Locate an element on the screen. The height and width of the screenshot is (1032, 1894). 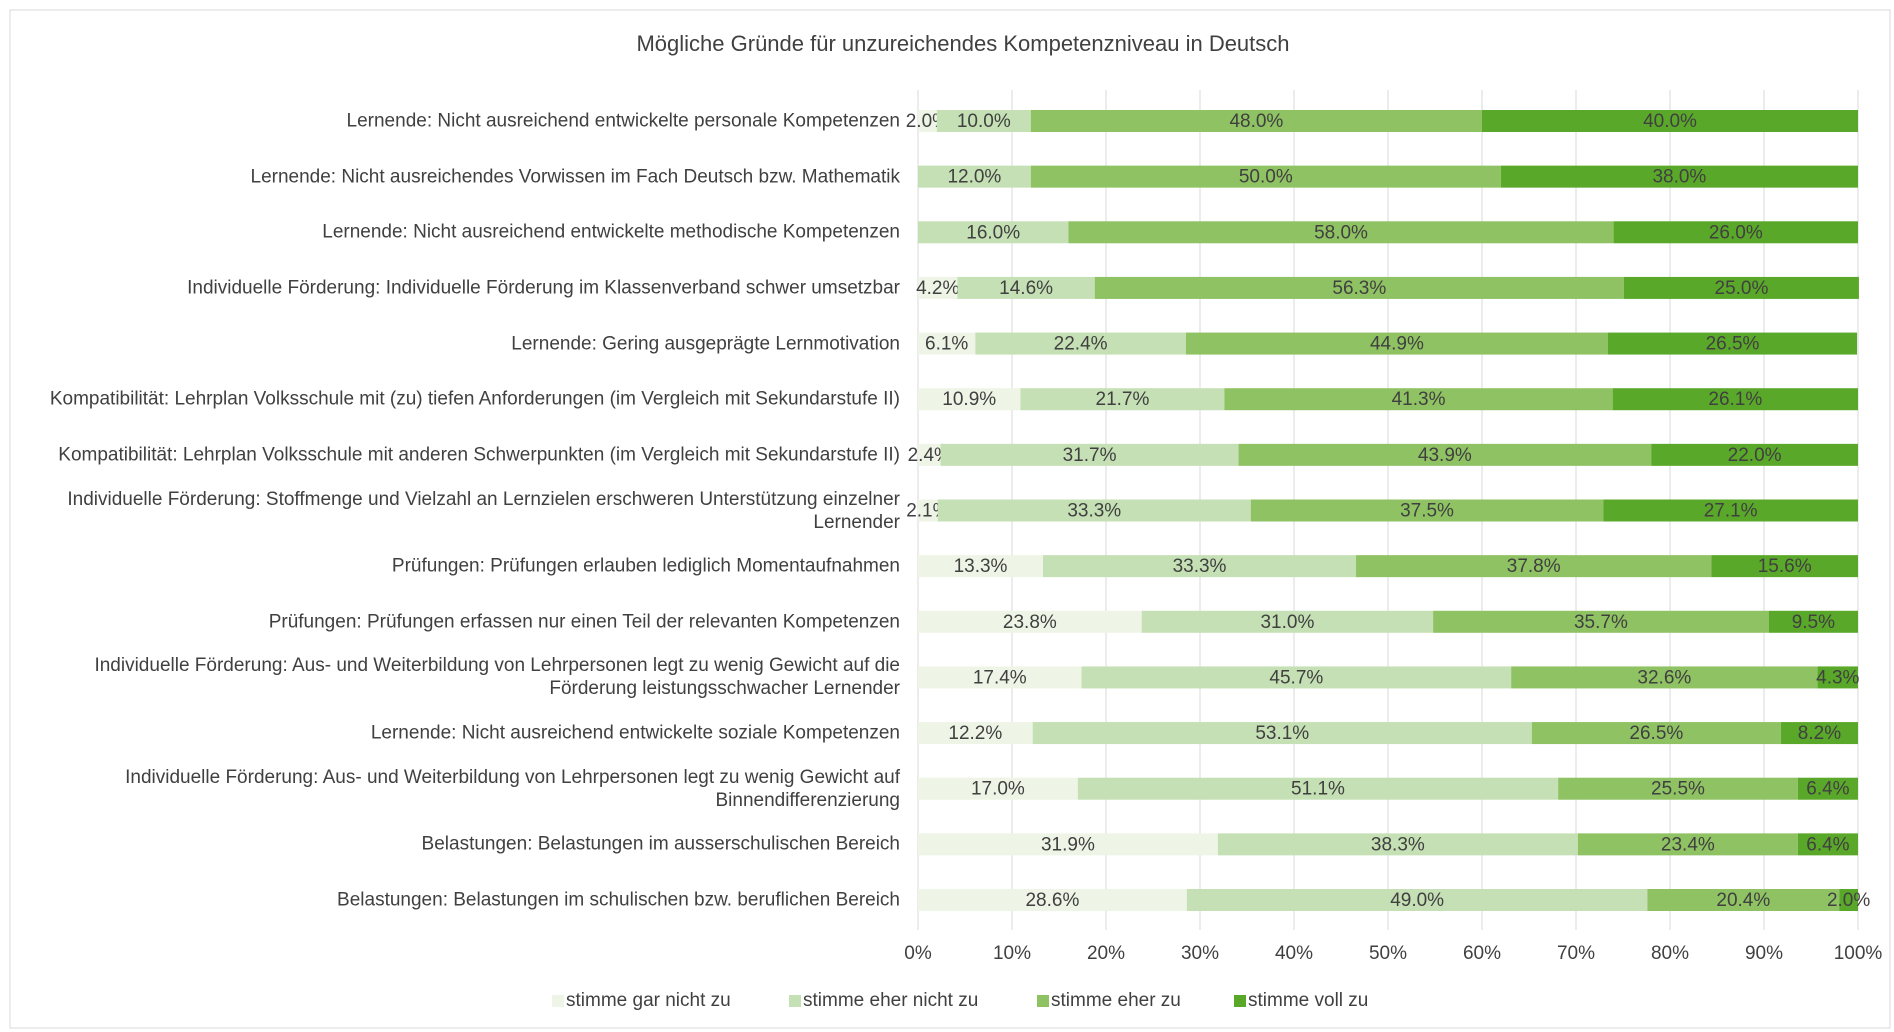
data-label: 41.3% is located at coordinates (1419, 399).